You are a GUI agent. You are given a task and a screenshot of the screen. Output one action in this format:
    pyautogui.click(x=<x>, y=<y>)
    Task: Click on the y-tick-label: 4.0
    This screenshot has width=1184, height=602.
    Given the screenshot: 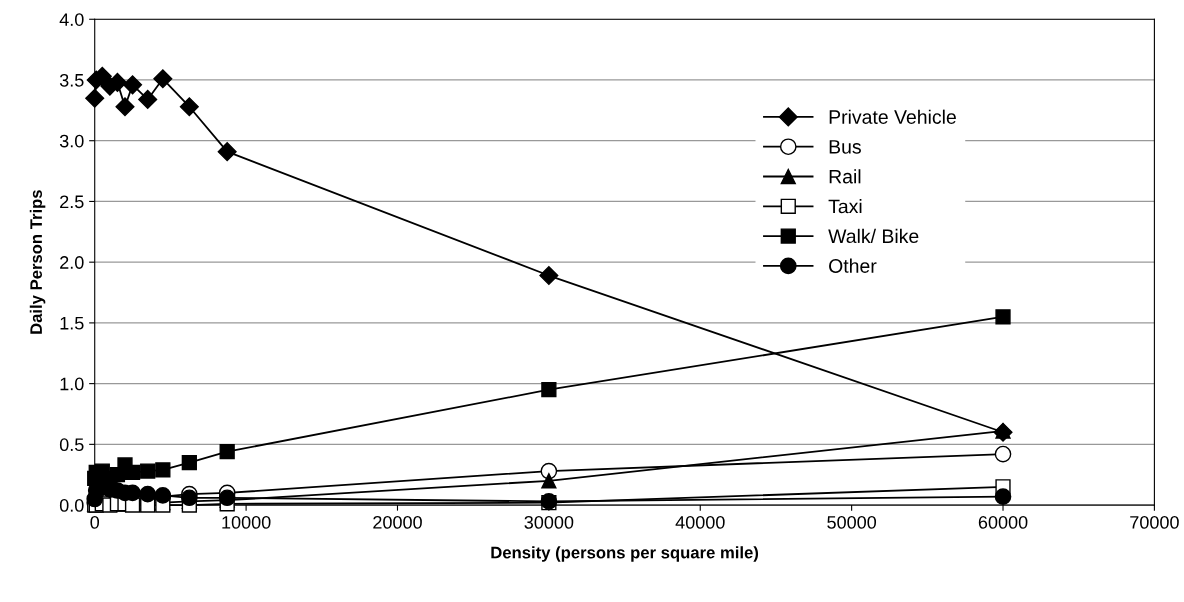 What is the action you would take?
    pyautogui.click(x=71, y=19)
    